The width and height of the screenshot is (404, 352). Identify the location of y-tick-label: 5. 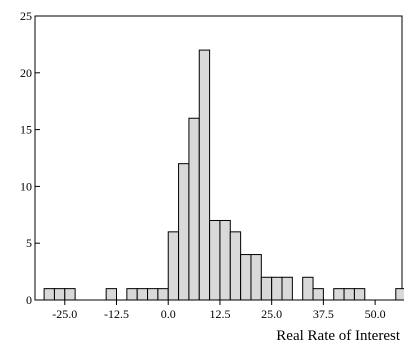
(29, 243).